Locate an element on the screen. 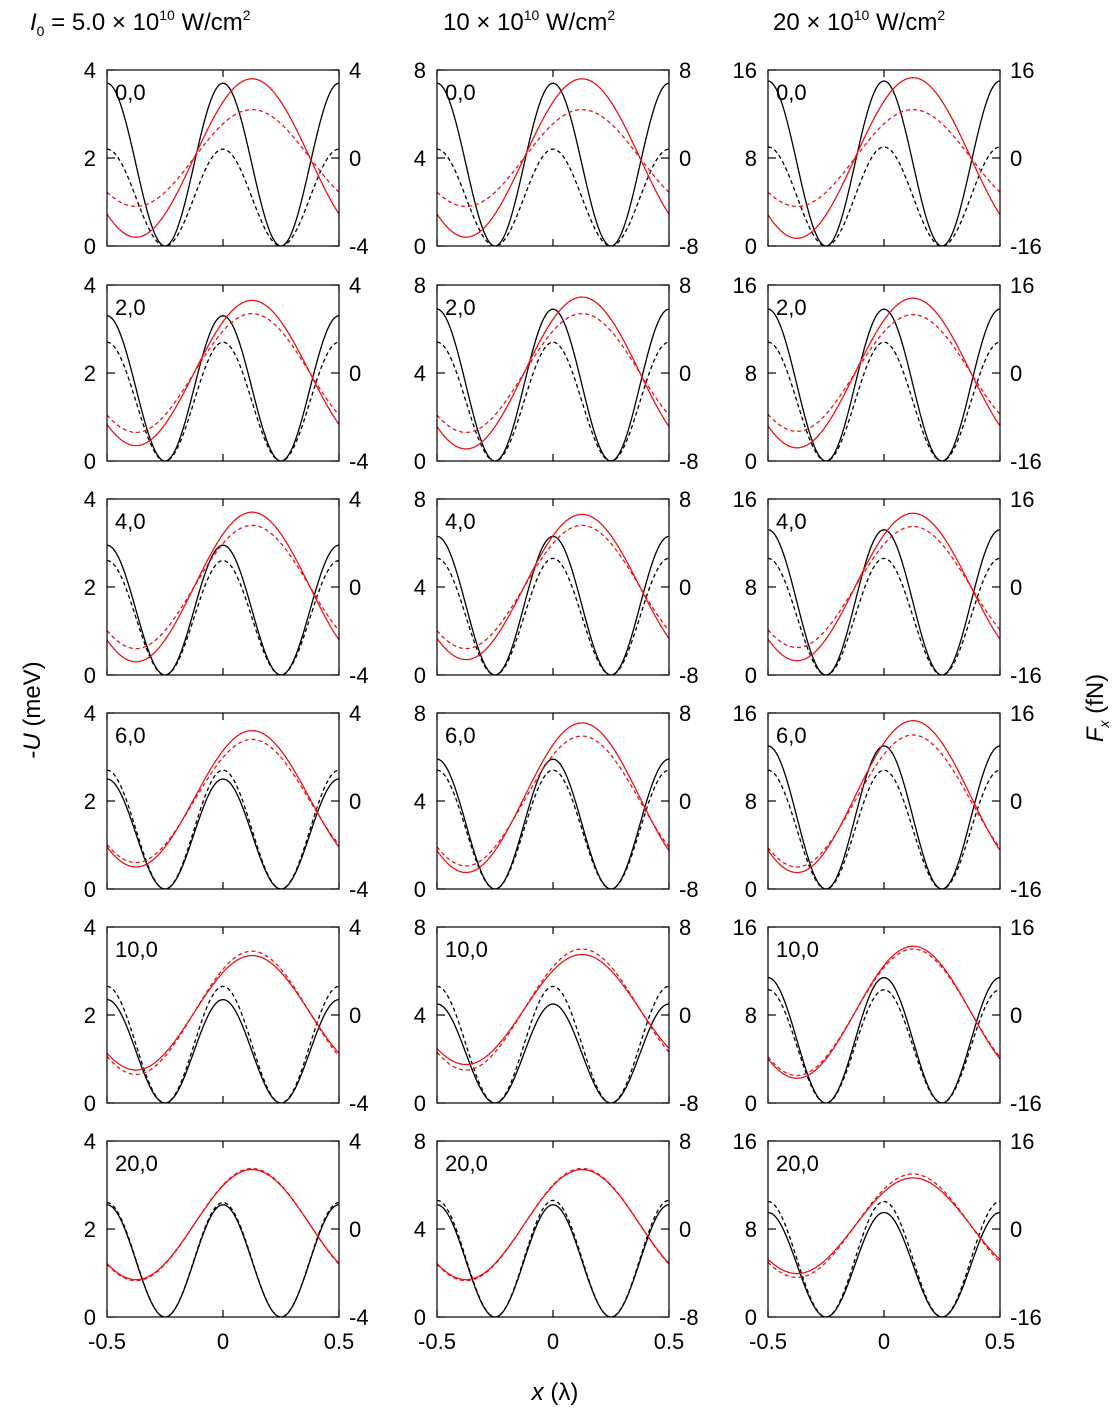 This screenshot has width=1118, height=1419. panel-r1-c1: 0 4 8 -8 0 8 2,0 is located at coordinates (556, 373).